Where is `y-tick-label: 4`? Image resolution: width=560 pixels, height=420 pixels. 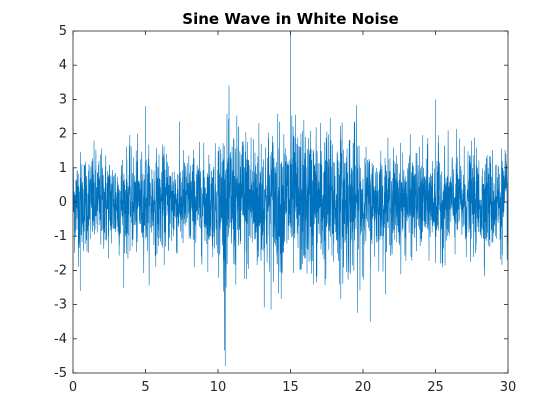
y-tick-label: 4 is located at coordinates (63, 65).